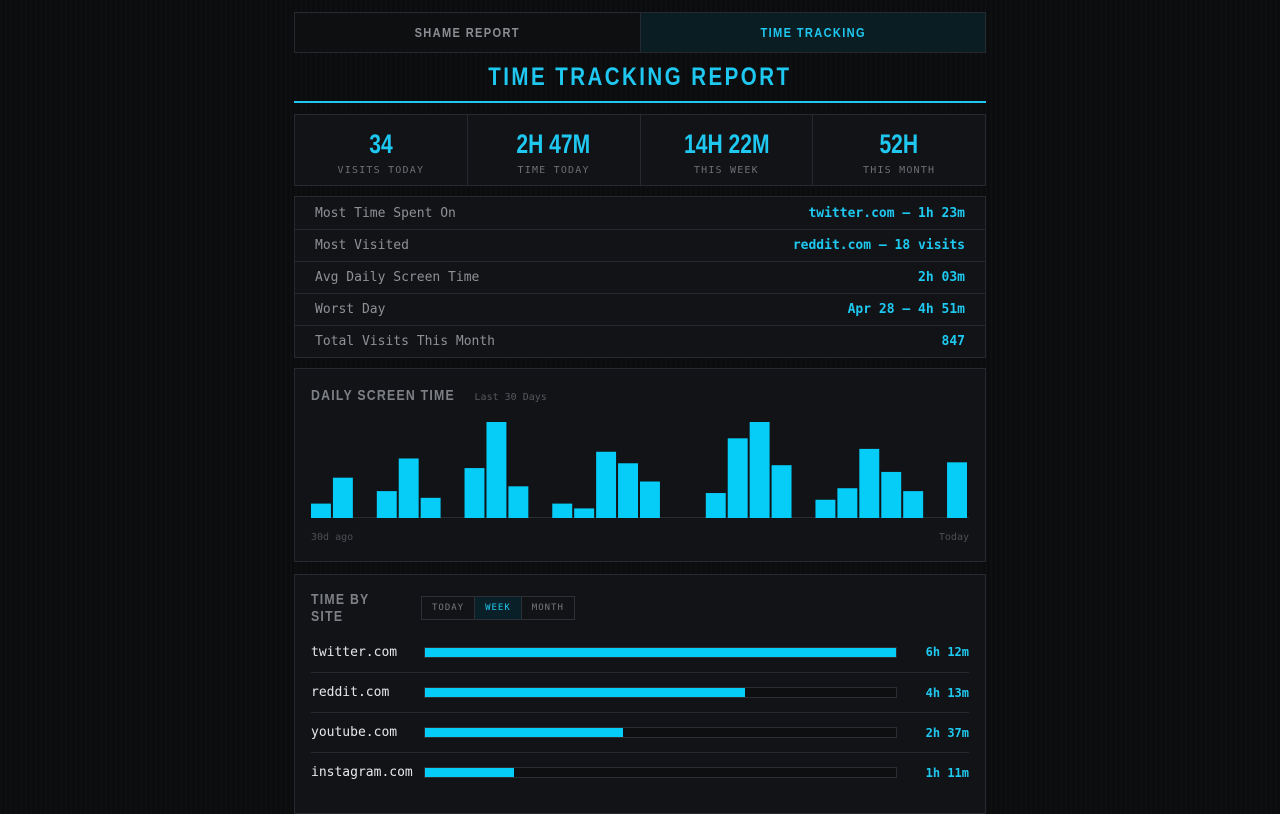 This screenshot has height=814, width=1280. I want to click on summary-label: Total Visits This Month, so click(405, 341).